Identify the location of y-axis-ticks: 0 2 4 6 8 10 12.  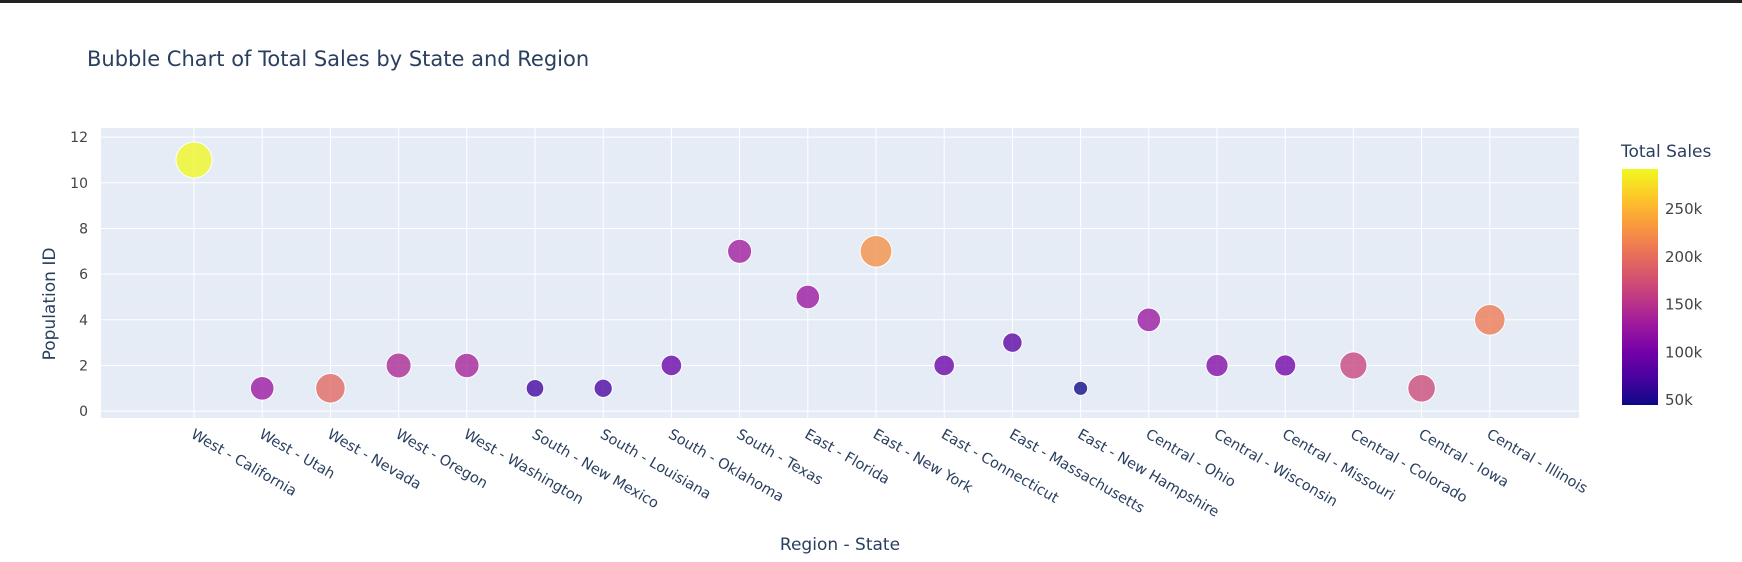
(79, 275).